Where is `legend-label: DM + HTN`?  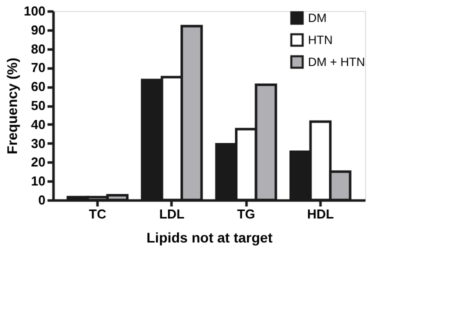 legend-label: DM + HTN is located at coordinates (336, 62).